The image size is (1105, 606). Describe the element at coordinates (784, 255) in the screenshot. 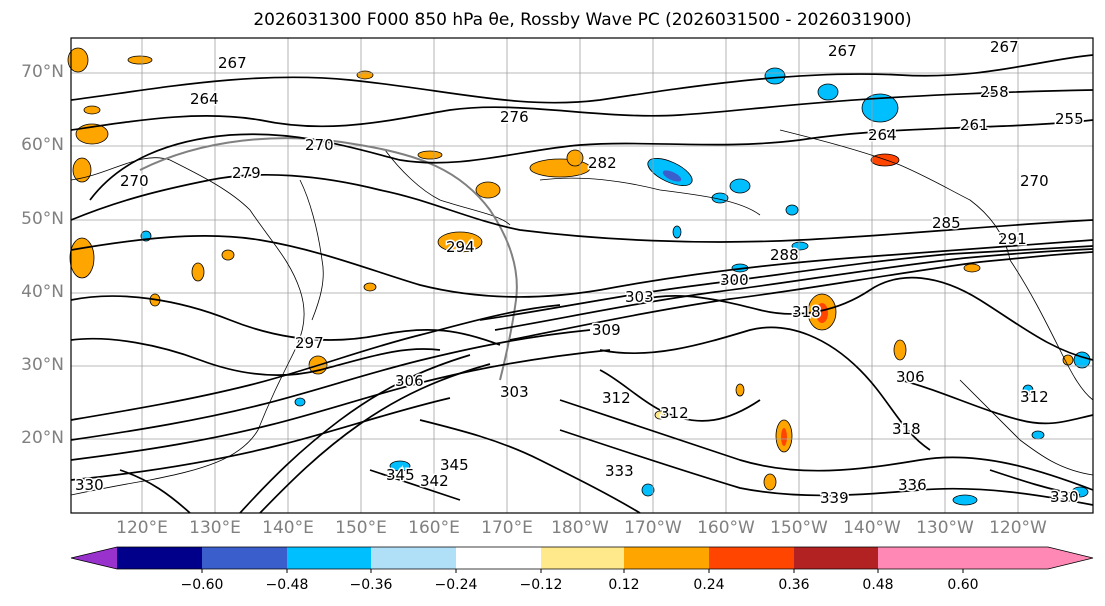

I see `contour-label: 288` at that location.